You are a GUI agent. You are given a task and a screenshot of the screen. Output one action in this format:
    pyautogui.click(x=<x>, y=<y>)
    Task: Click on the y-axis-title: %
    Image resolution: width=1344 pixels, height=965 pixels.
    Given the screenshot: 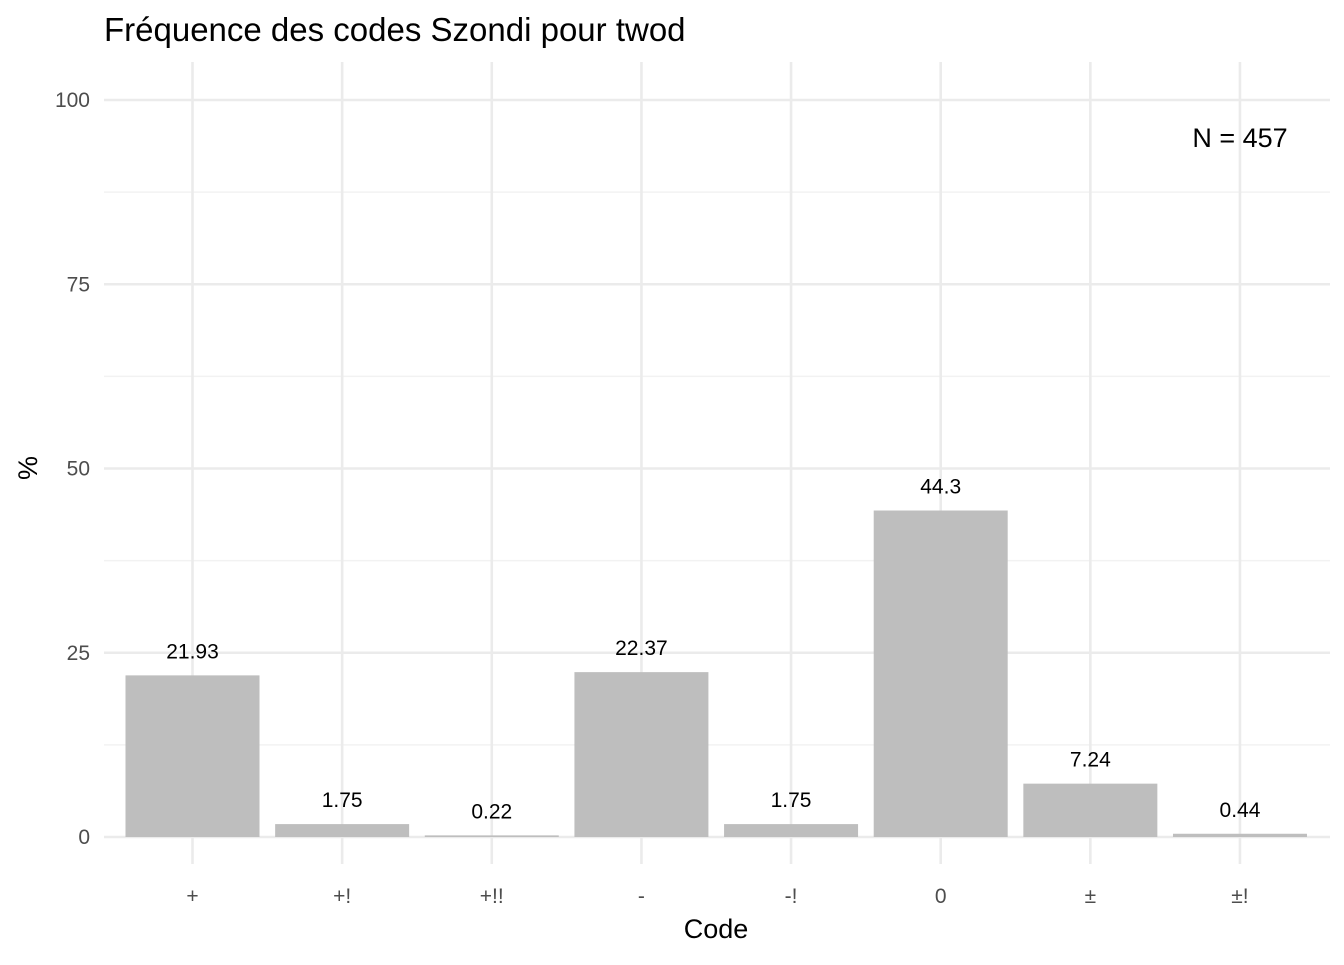 What is the action you would take?
    pyautogui.click(x=28, y=468)
    